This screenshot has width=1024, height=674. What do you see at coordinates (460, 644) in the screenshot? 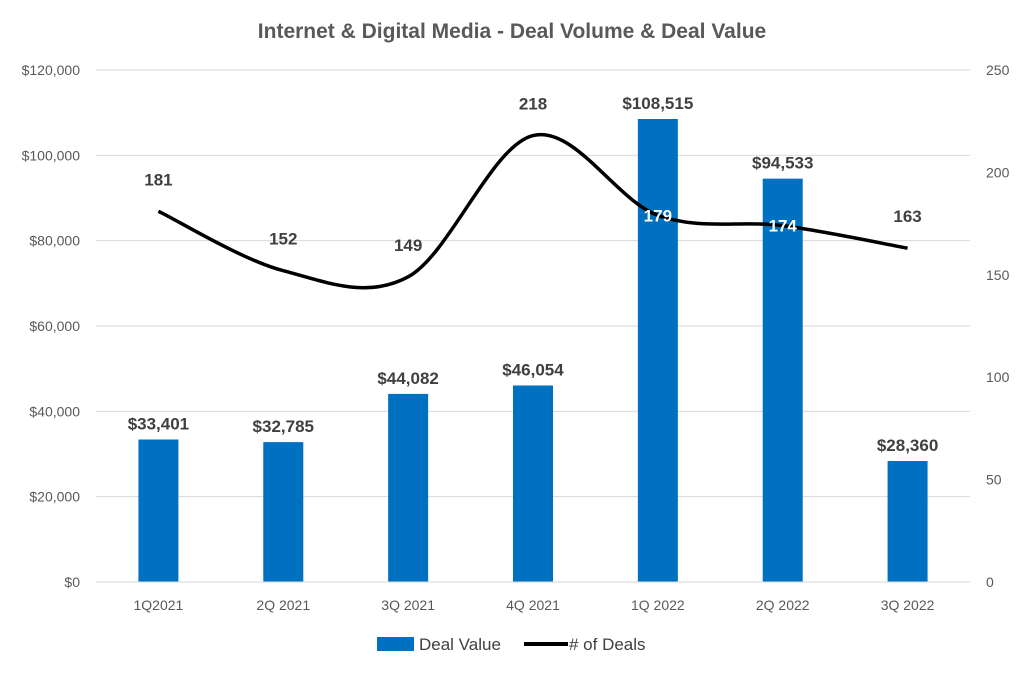
I see `legend-label-deal-value: Deal Value` at bounding box center [460, 644].